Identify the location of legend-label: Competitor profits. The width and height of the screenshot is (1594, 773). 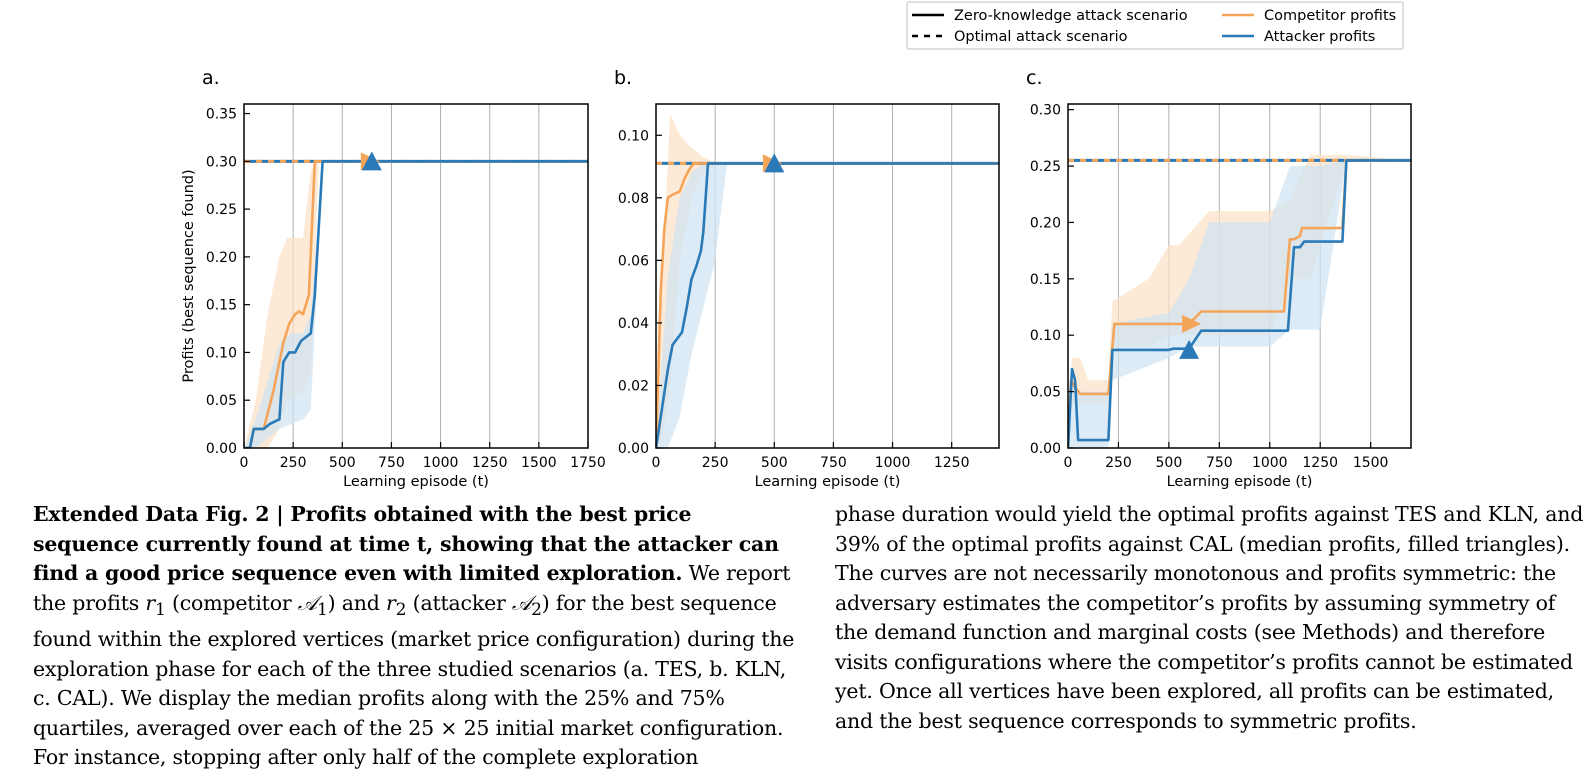
(1330, 16).